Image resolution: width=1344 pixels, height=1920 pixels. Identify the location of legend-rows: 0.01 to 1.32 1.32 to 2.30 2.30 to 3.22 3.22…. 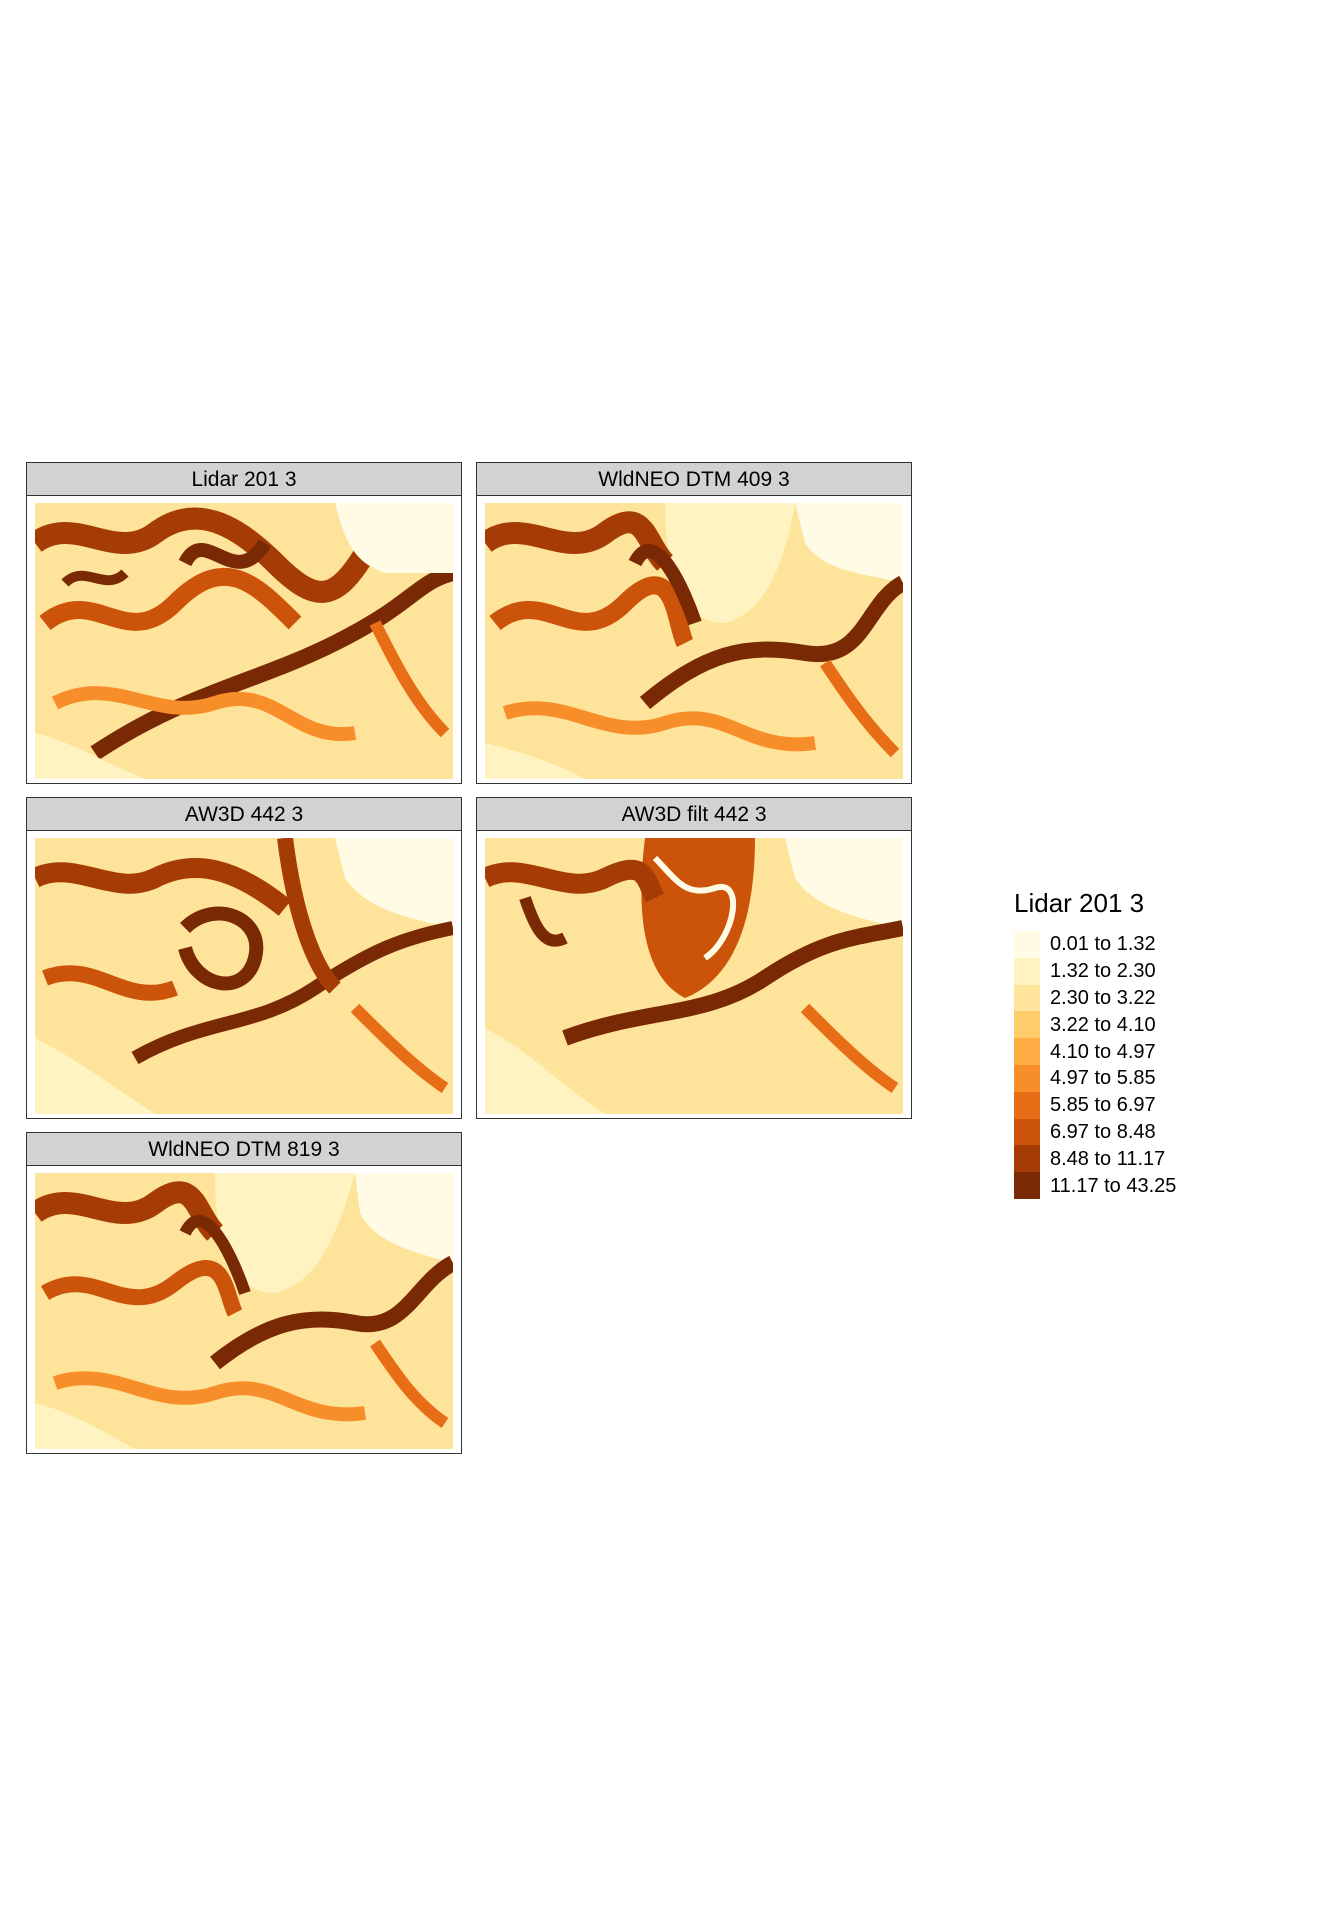
(1124, 1065).